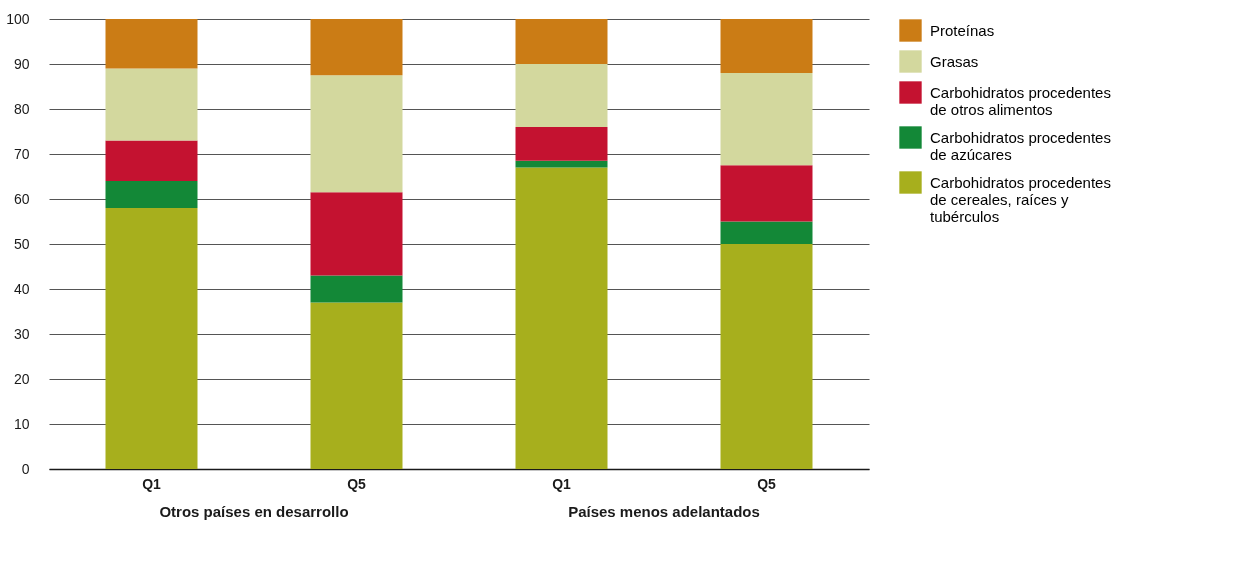  I want to click on y-tick-label: 20, so click(21, 378).